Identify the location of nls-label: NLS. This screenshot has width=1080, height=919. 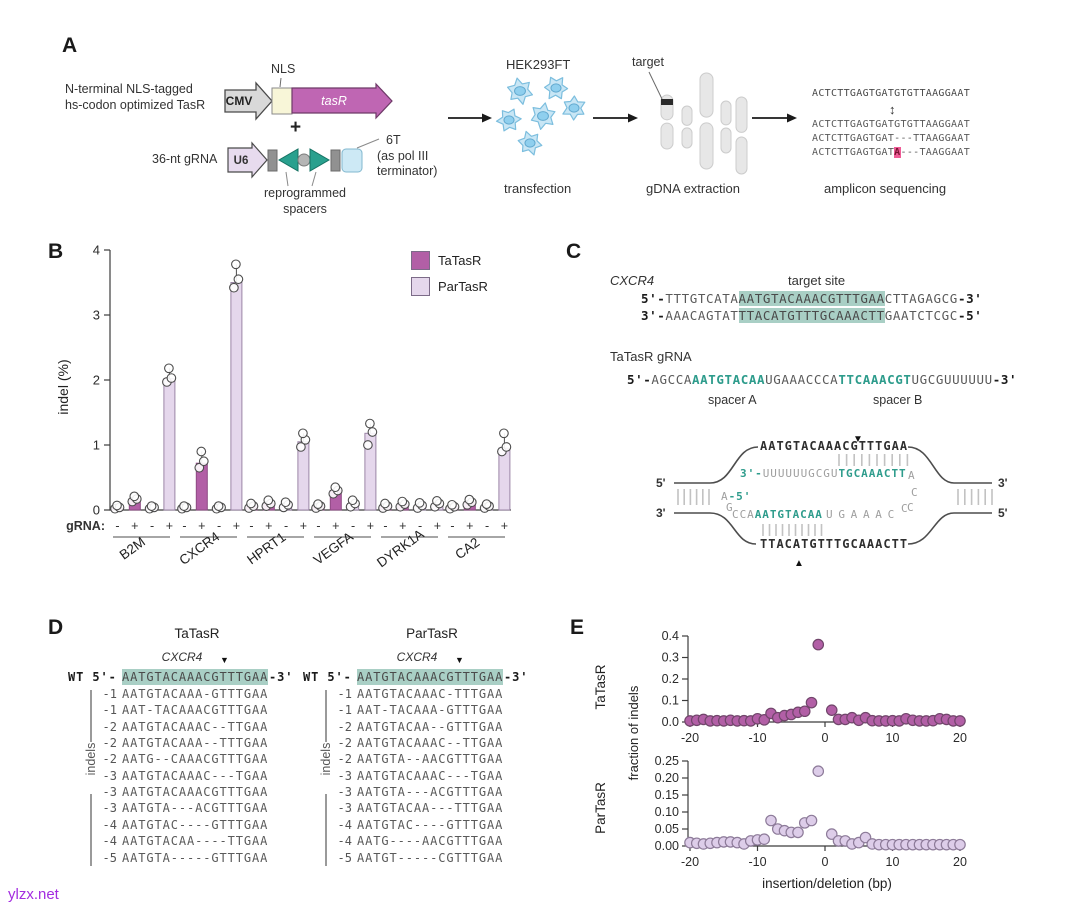
(283, 69).